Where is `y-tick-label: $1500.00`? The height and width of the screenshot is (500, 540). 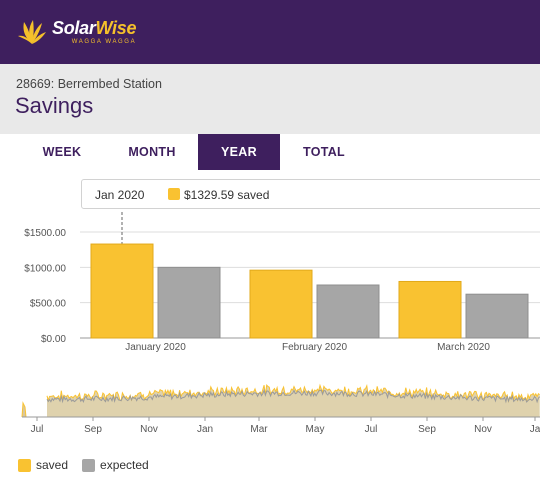
y-tick-label: $1500.00 is located at coordinates (45, 233).